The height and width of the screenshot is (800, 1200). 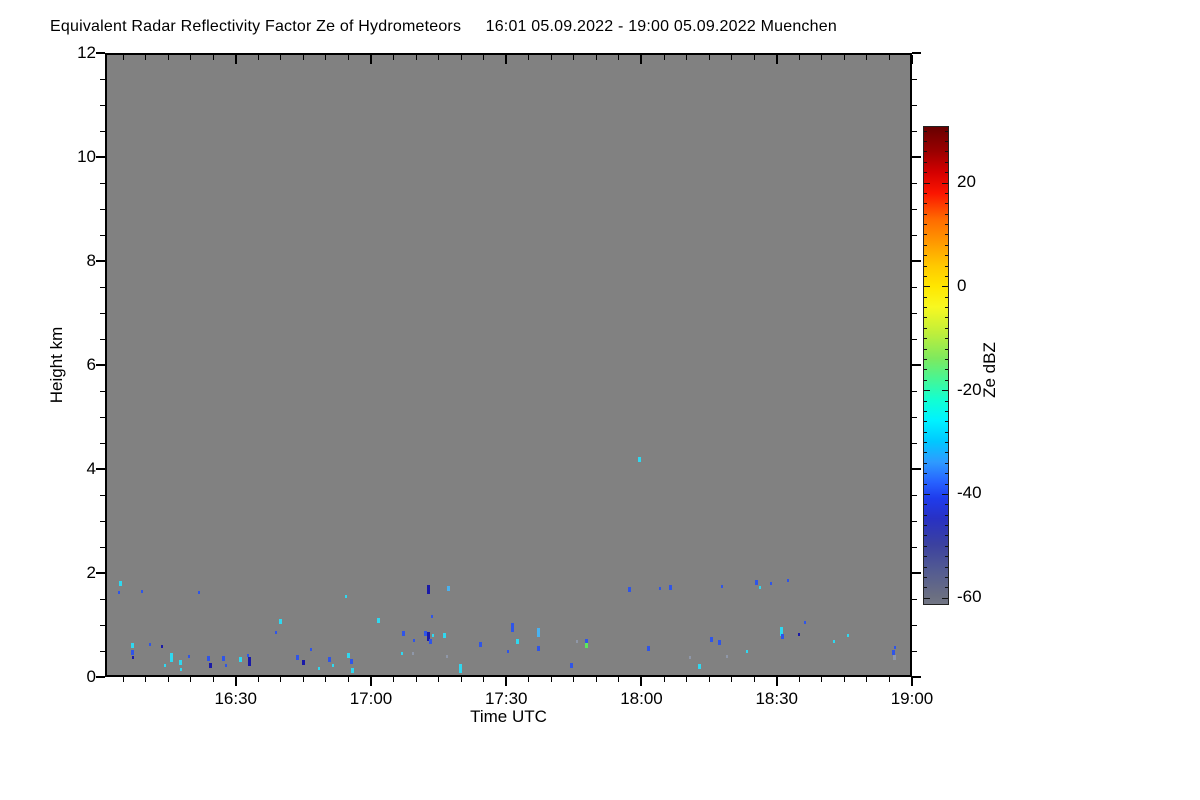 What do you see at coordinates (91, 468) in the screenshot?
I see `y-tick-label: 4` at bounding box center [91, 468].